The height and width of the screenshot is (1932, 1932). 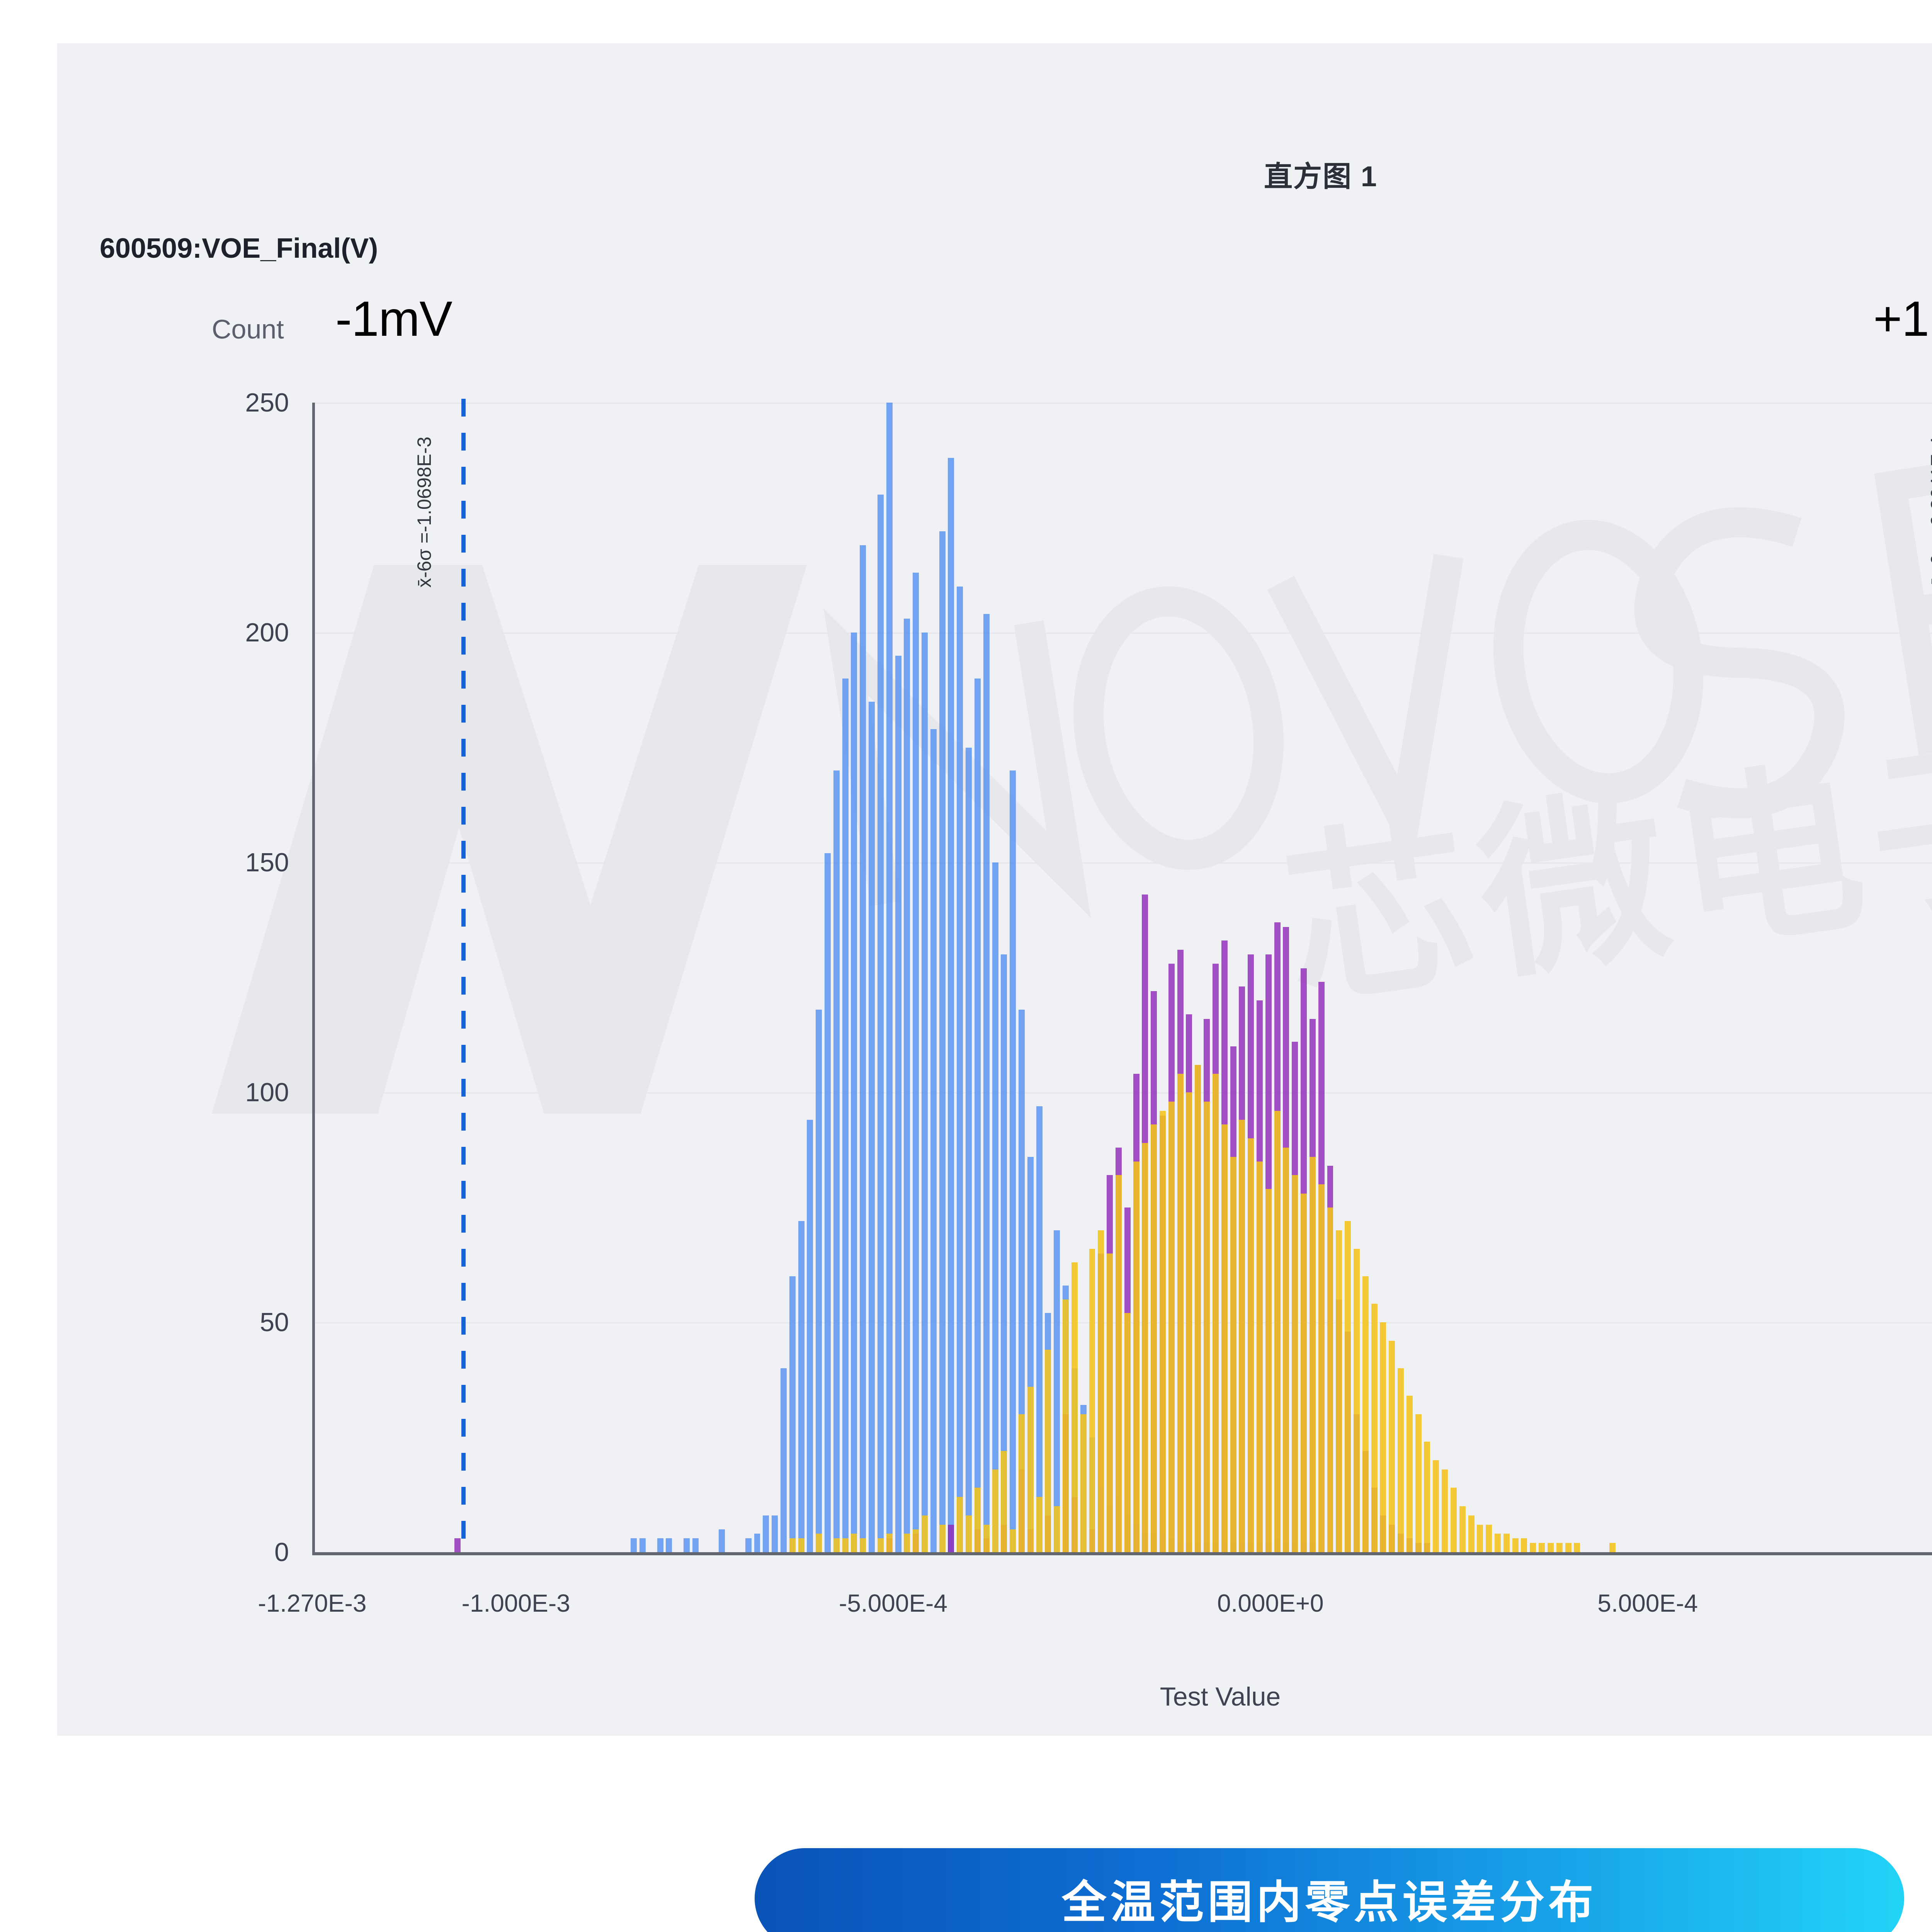 What do you see at coordinates (1929, 512) in the screenshot?
I see `sigma-label-upper: x̄+6σ =9.3641E-4` at bounding box center [1929, 512].